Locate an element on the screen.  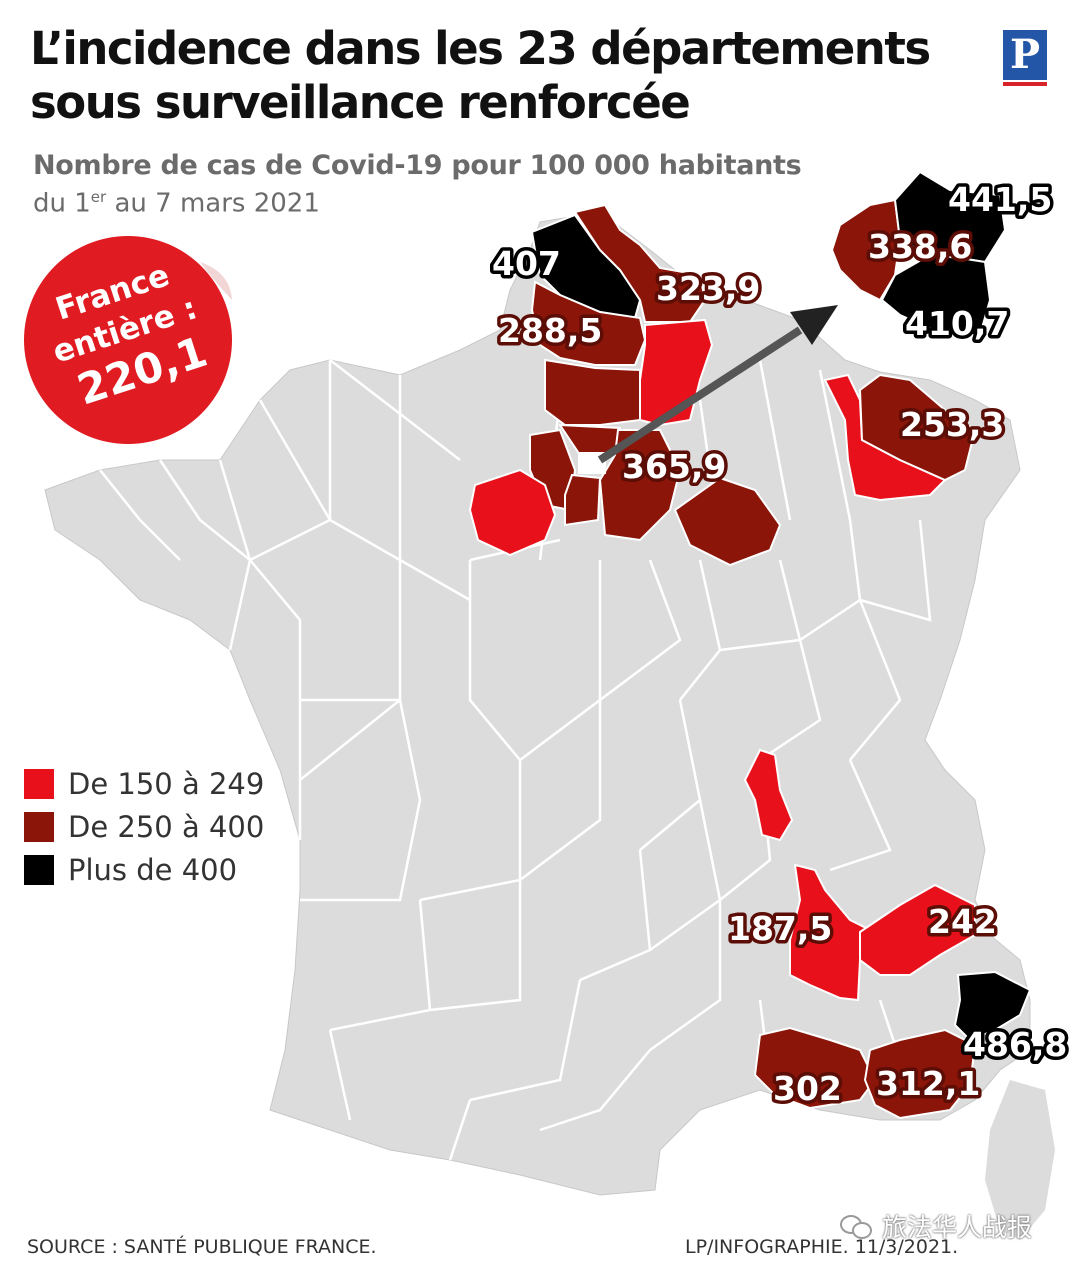
legend-swatch-tier2 is located at coordinates (39, 826).